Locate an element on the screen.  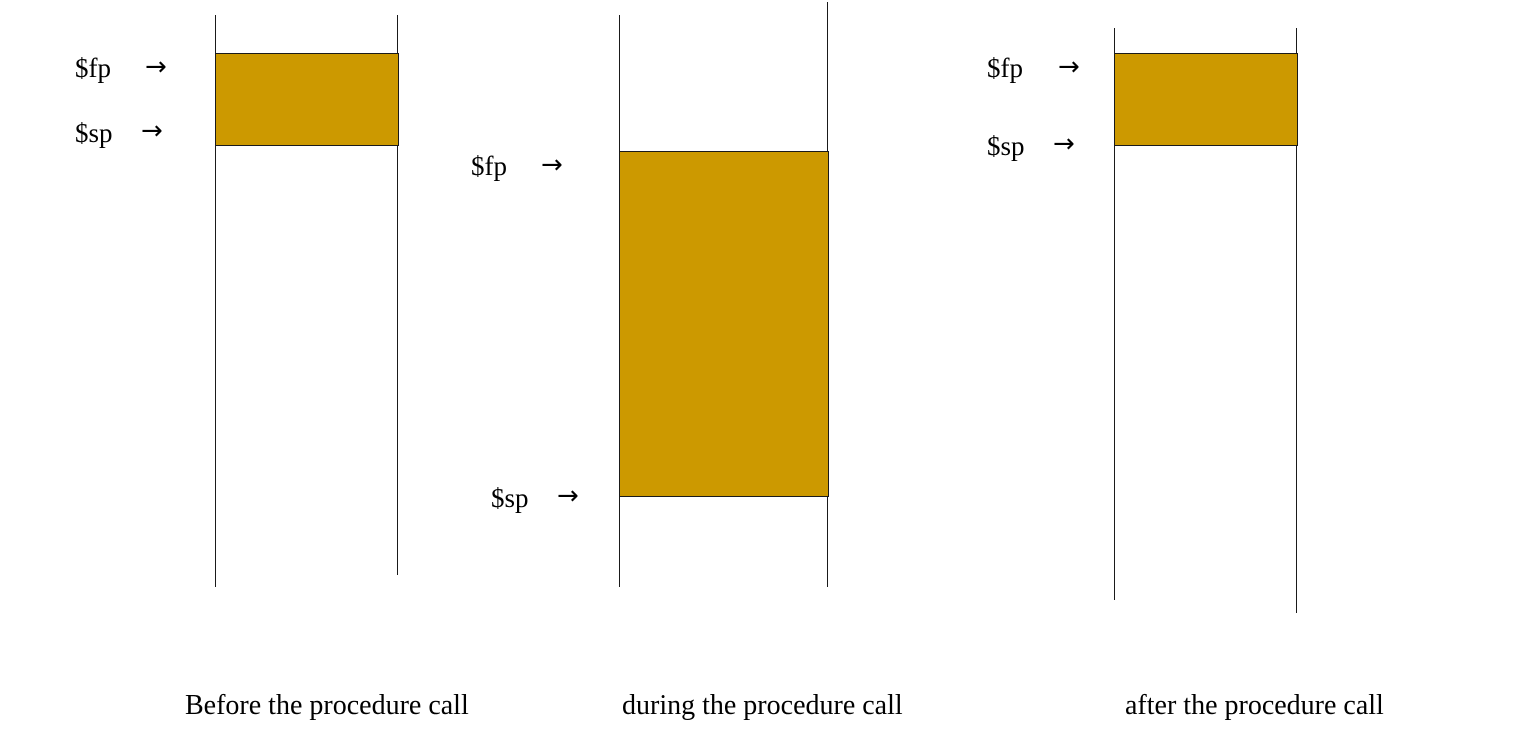
panel-caption: after the procedure call is located at coordinates (1254, 705).